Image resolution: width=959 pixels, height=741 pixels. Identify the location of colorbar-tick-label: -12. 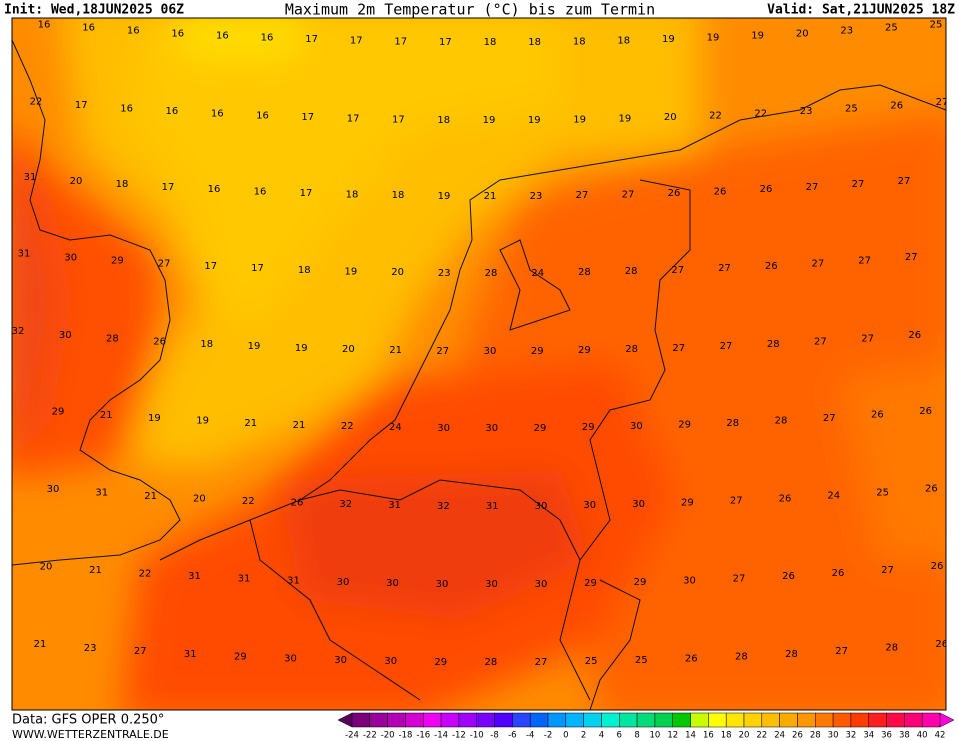
(459, 736).